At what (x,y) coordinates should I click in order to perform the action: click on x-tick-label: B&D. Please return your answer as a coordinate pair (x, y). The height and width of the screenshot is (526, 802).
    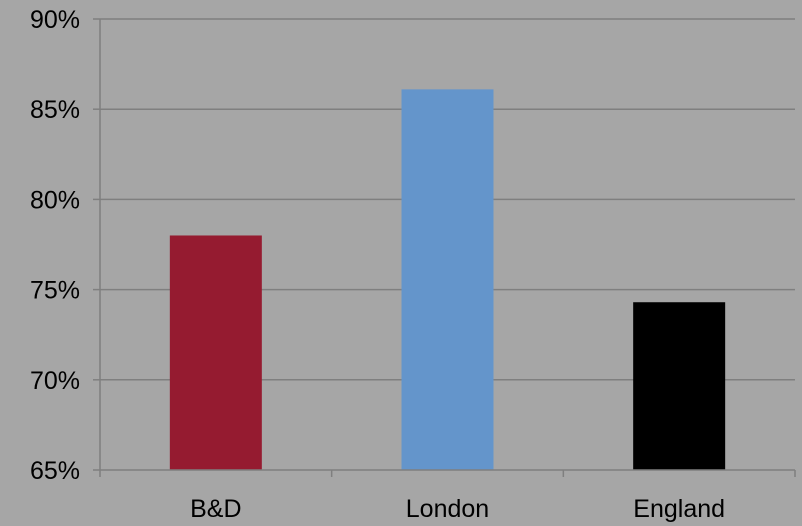
    Looking at the image, I should click on (215, 509).